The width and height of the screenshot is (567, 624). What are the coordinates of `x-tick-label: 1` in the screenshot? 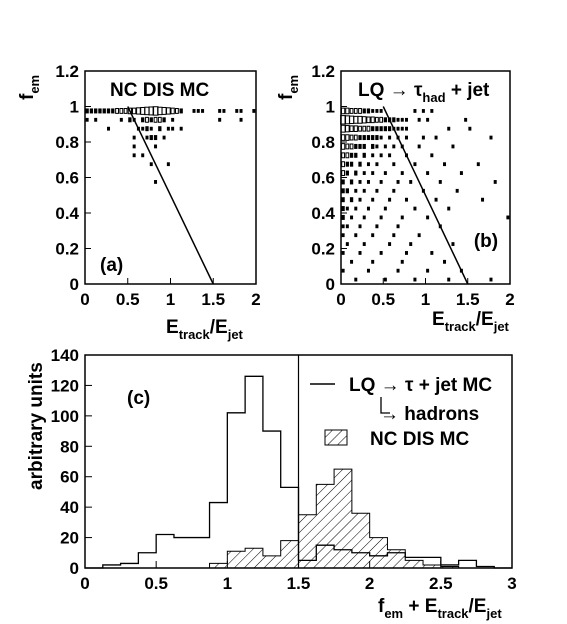 It's located at (170, 299).